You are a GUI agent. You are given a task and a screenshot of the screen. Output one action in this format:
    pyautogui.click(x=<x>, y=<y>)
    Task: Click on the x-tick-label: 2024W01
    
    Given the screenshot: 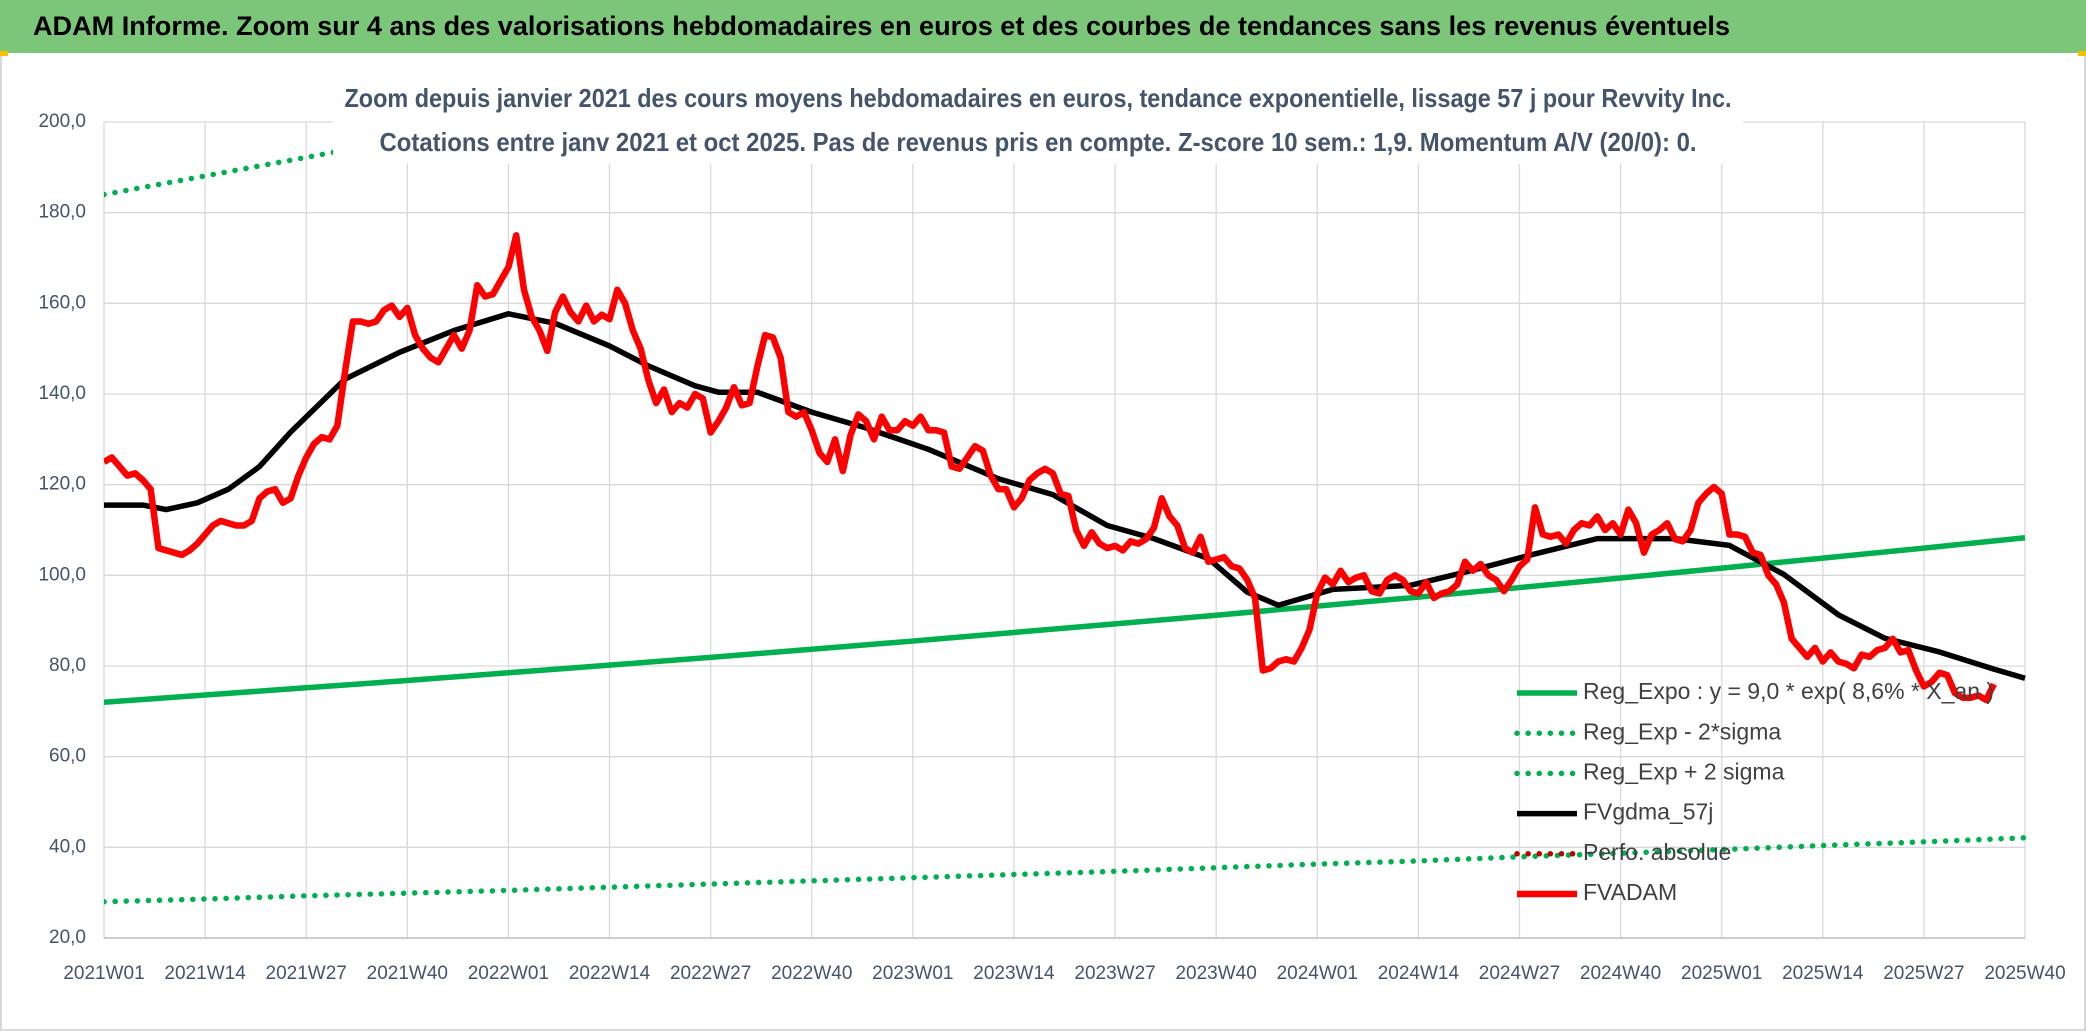 What is the action you would take?
    pyautogui.click(x=1317, y=973)
    